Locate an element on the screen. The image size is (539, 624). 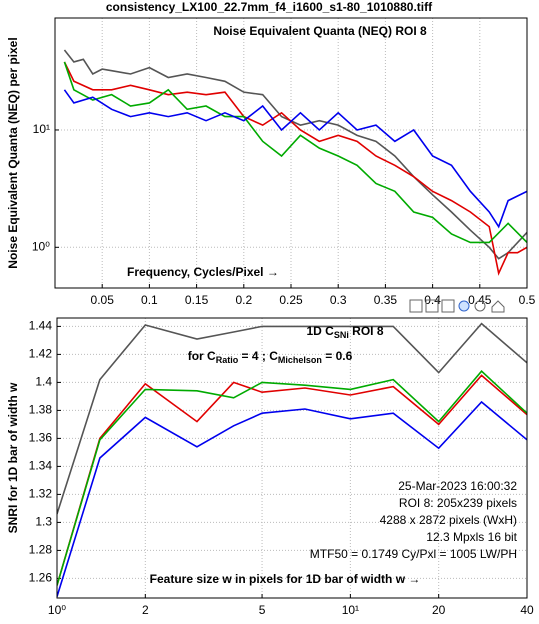
x-tick-label: 0.2 is located at coordinates (243, 300).